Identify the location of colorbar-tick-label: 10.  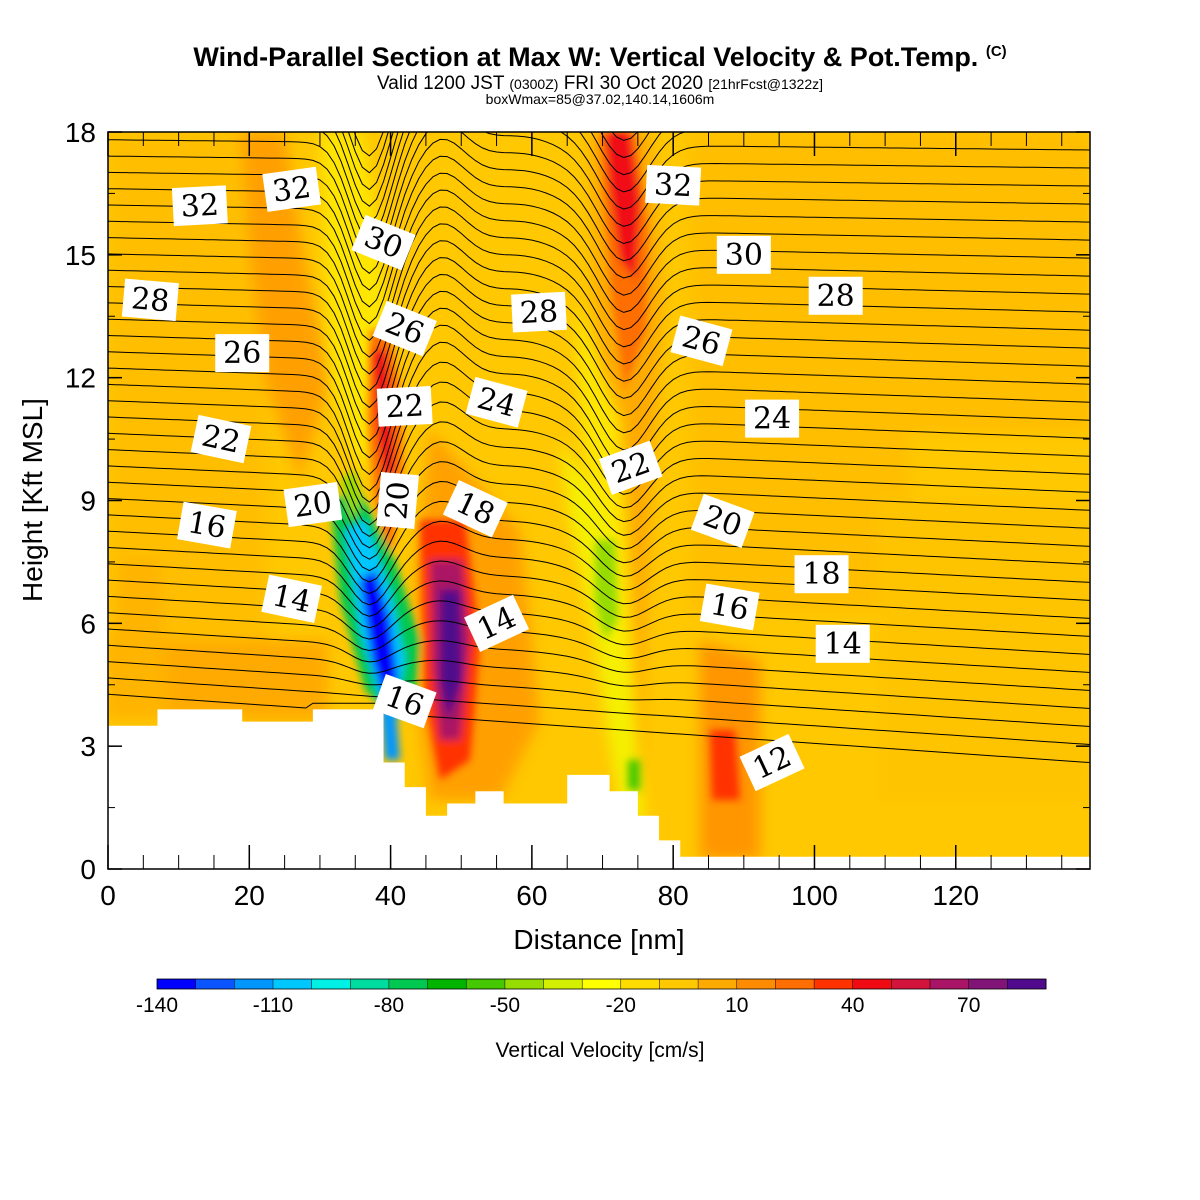
(736, 1005).